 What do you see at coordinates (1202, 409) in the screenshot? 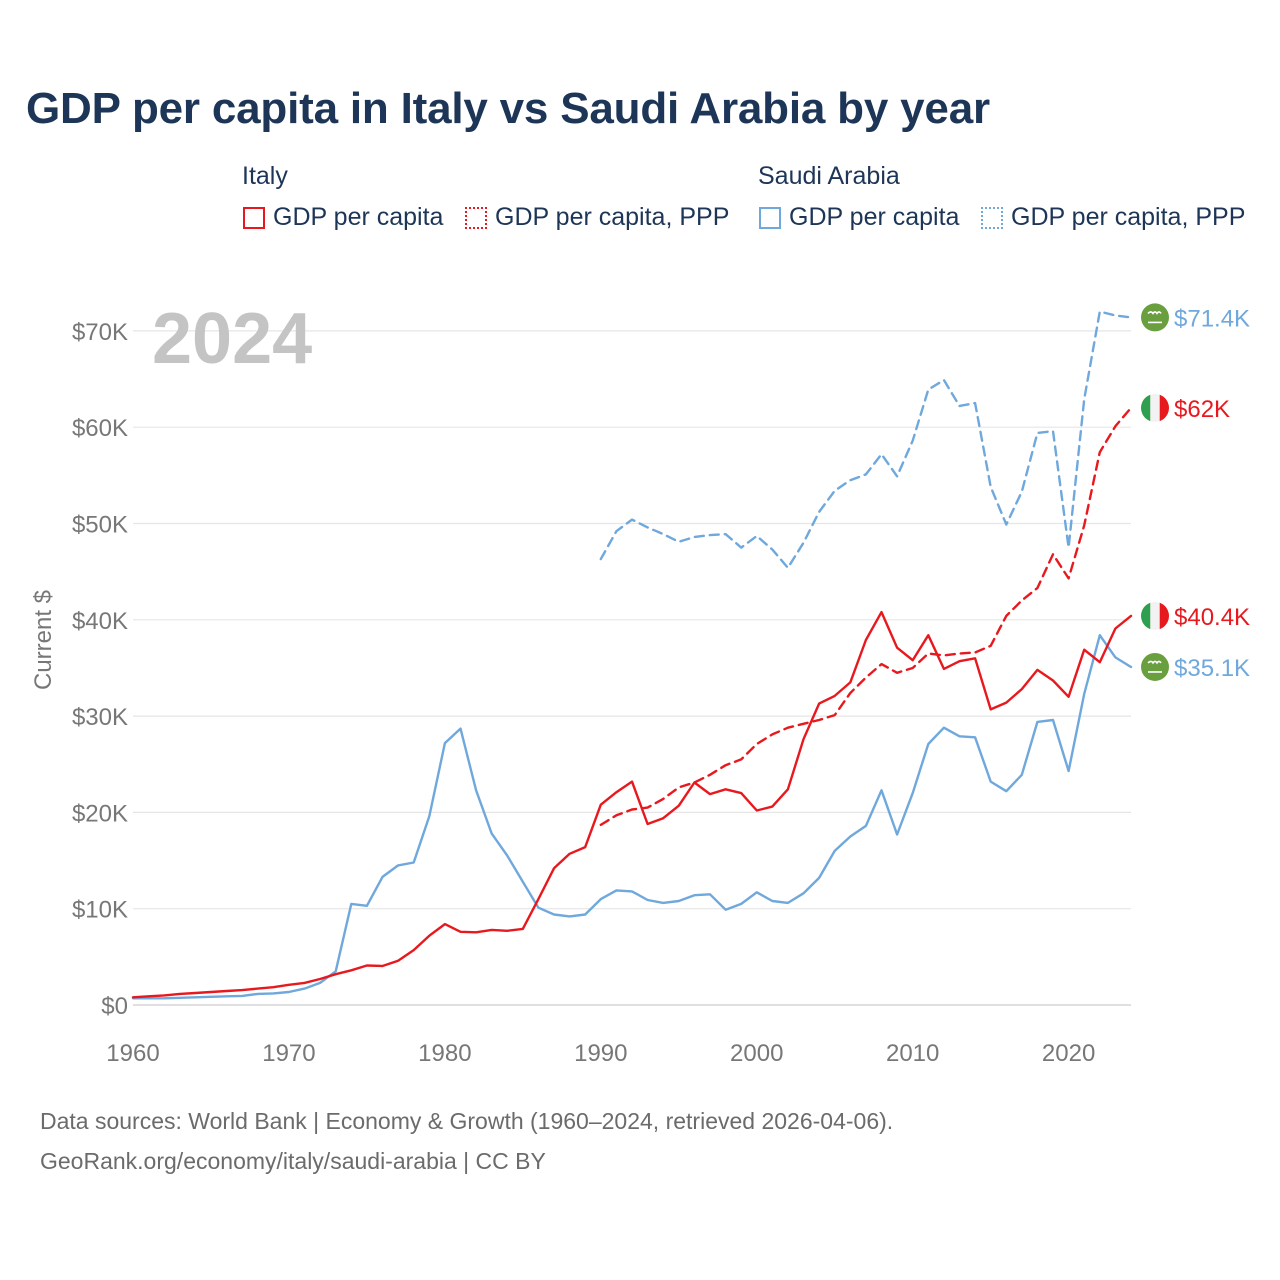
I see `end-value-label: $62K` at bounding box center [1202, 409].